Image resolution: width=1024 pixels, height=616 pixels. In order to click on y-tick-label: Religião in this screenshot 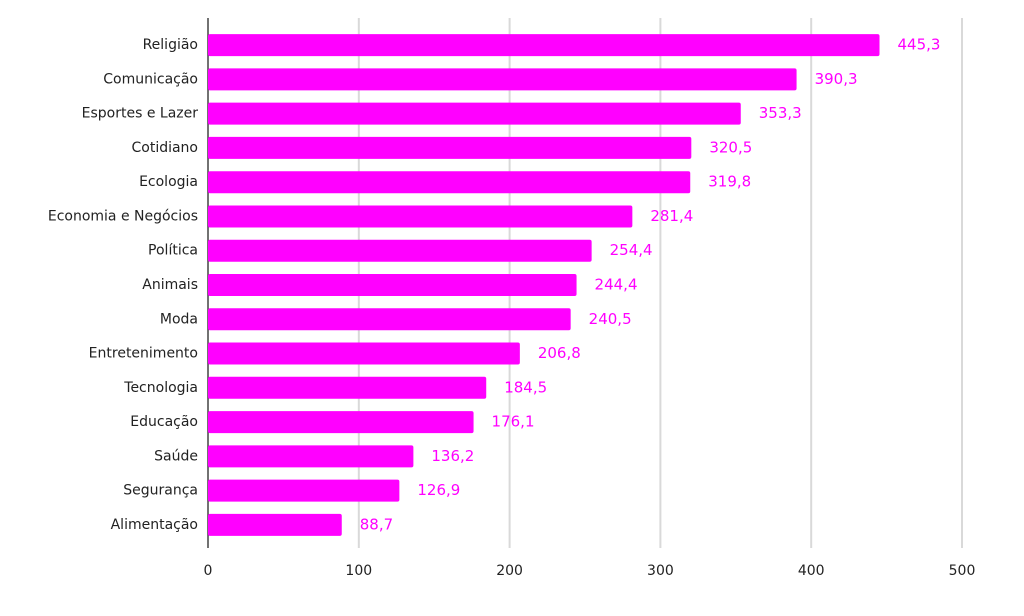, I will do `click(170, 45)`.